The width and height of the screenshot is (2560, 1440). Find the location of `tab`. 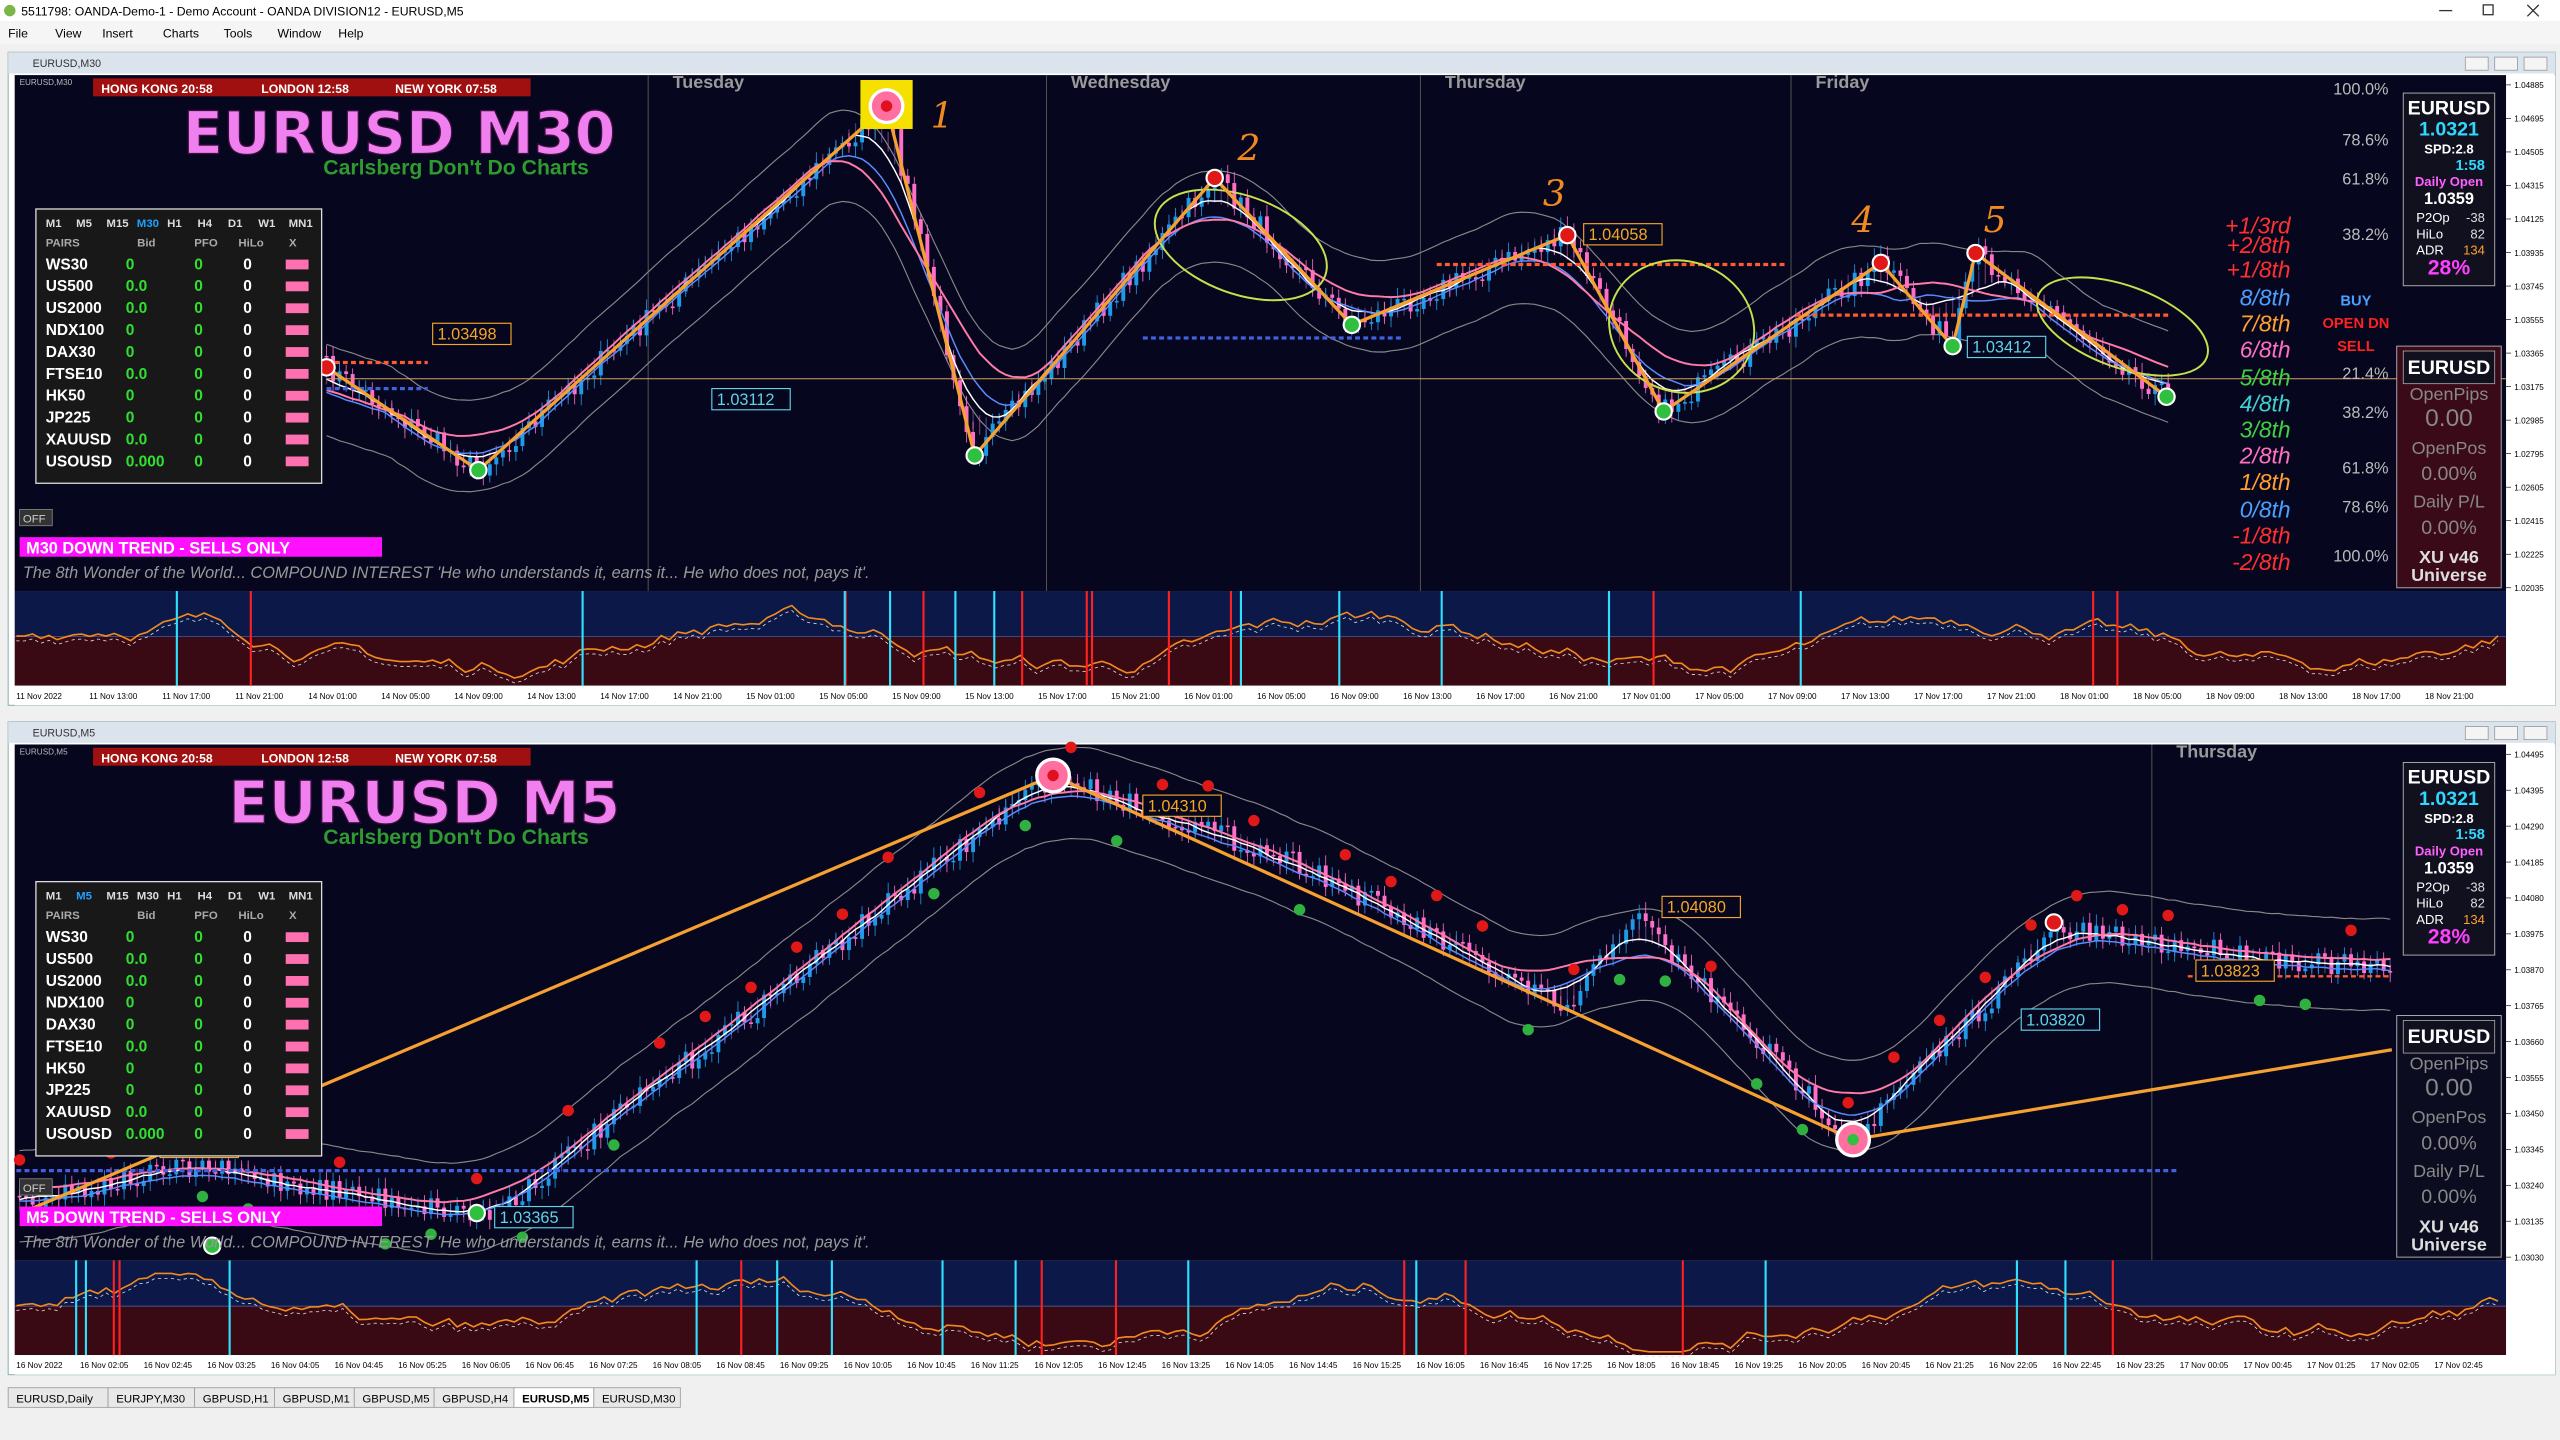

tab is located at coordinates (637, 1397).